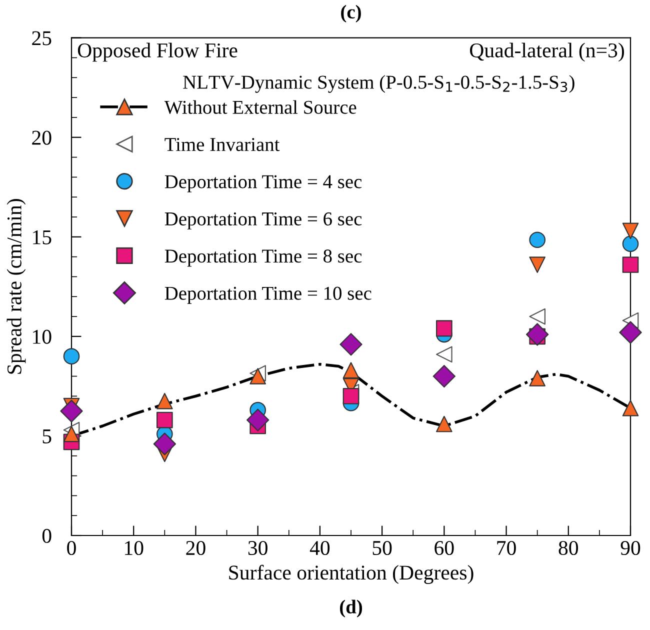 This screenshot has width=650, height=630. I want to click on chart-title: (c), so click(351, 13).